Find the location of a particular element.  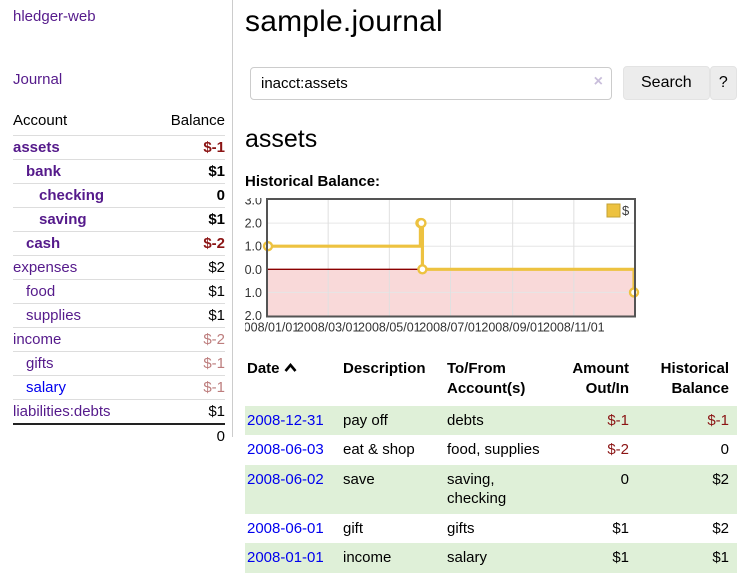

svg-text: -2.0 is located at coordinates (253, 316).